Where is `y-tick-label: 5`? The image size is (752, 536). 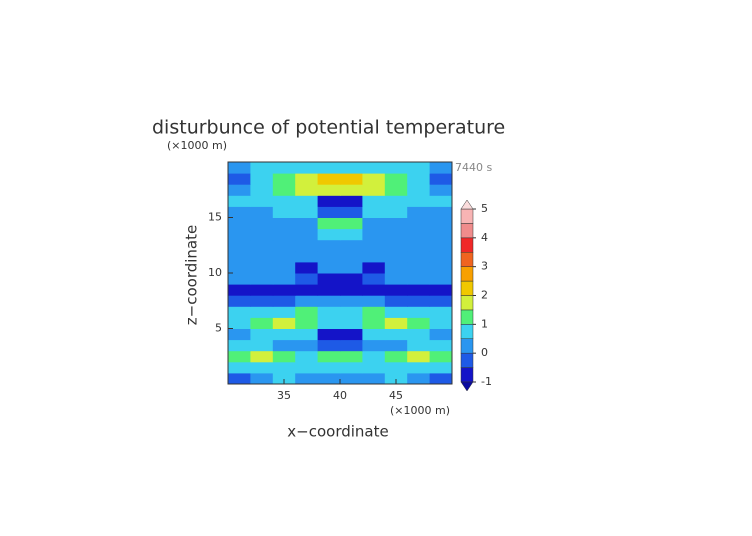
y-tick-label: 5 is located at coordinates (218, 328).